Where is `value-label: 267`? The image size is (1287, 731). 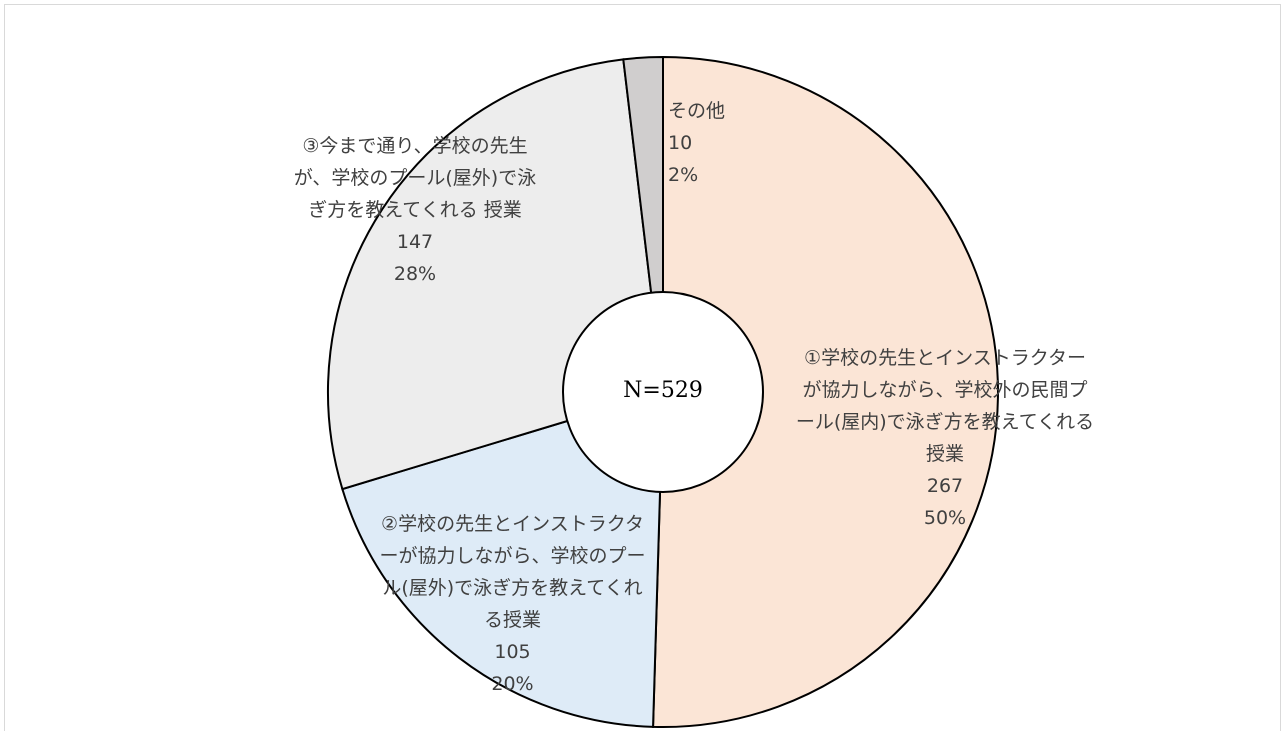
value-label: 267 is located at coordinates (945, 486).